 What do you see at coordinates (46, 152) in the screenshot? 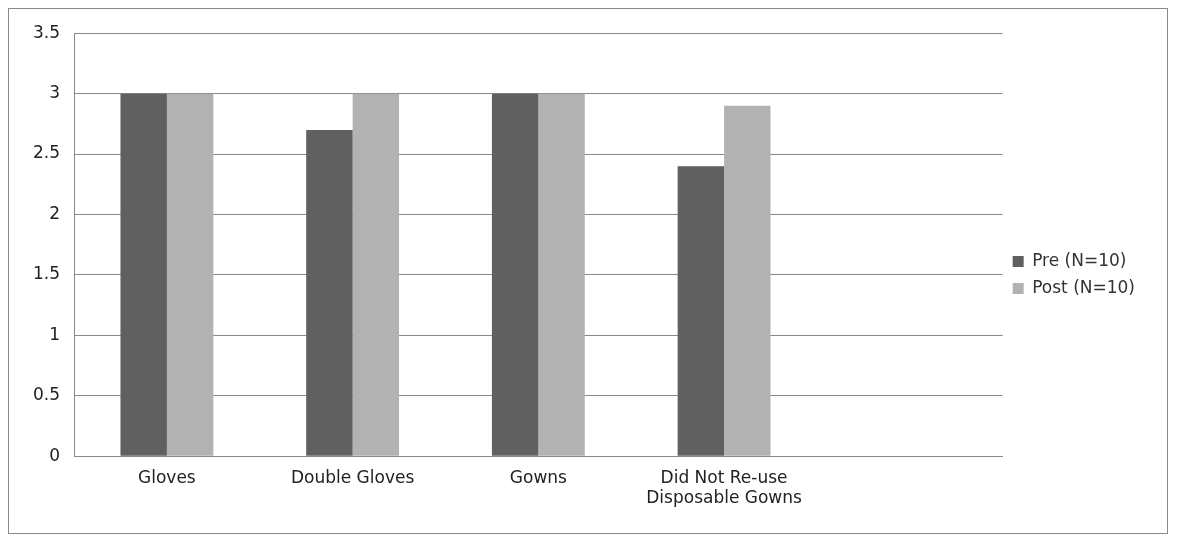
I see `y-tick-label: 2.5` at bounding box center [46, 152].